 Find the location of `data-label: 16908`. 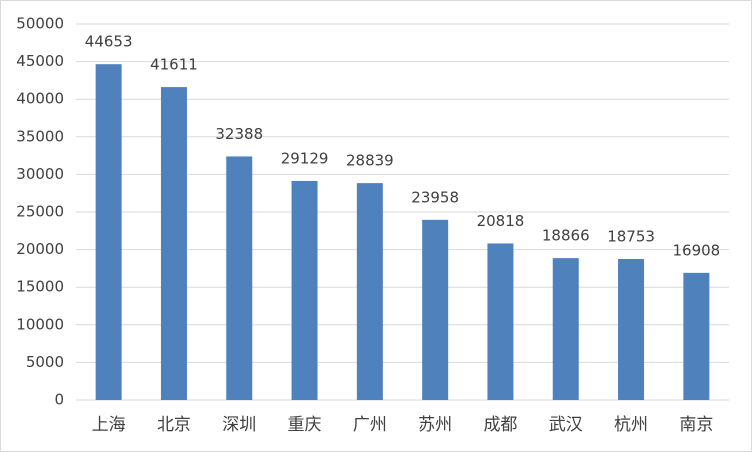

data-label: 16908 is located at coordinates (696, 250).